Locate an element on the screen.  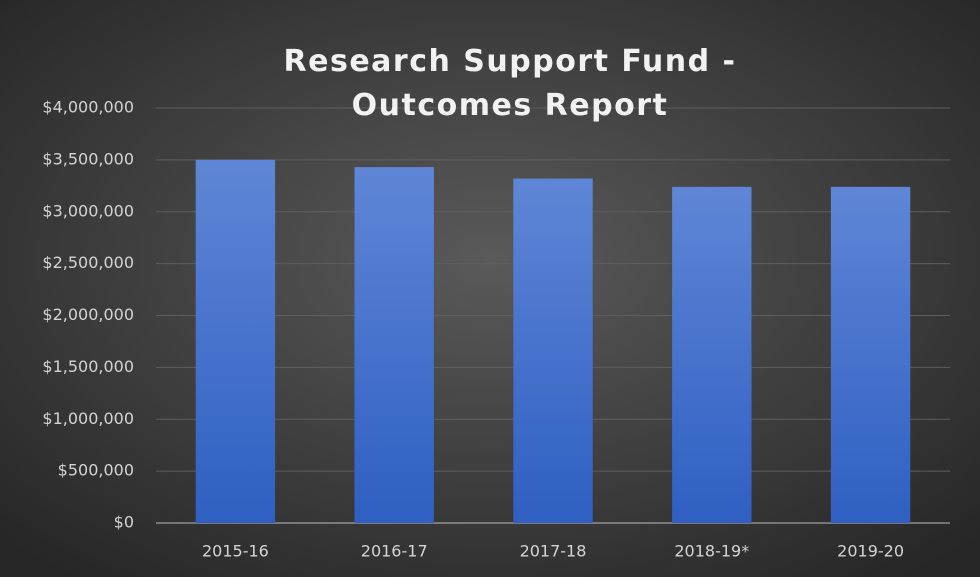
y-tick-label: $0 is located at coordinates (124, 522).